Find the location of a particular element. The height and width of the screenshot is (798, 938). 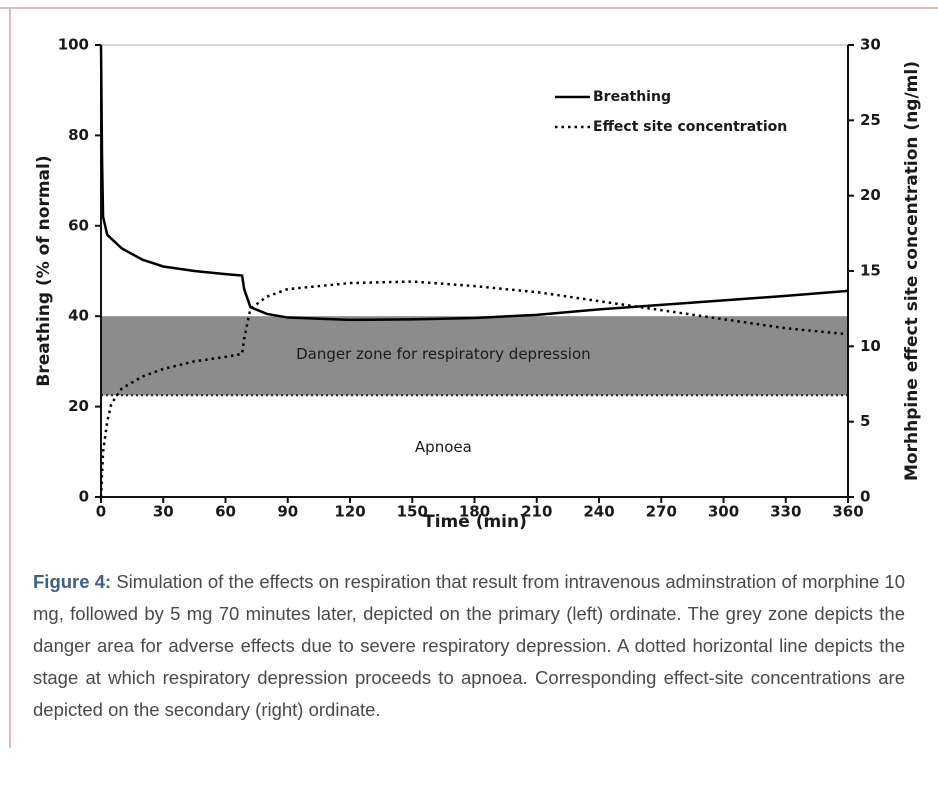

x-axis-label: Time (min) is located at coordinates (475, 522).